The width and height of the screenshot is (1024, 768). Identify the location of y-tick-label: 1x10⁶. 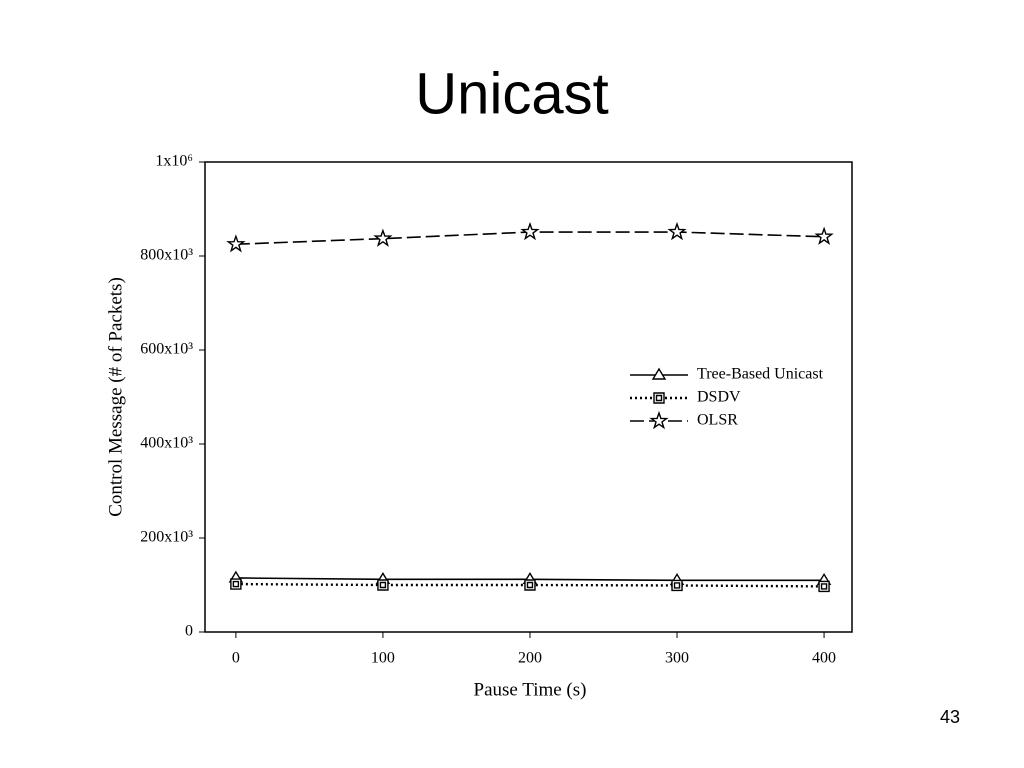
(174, 161).